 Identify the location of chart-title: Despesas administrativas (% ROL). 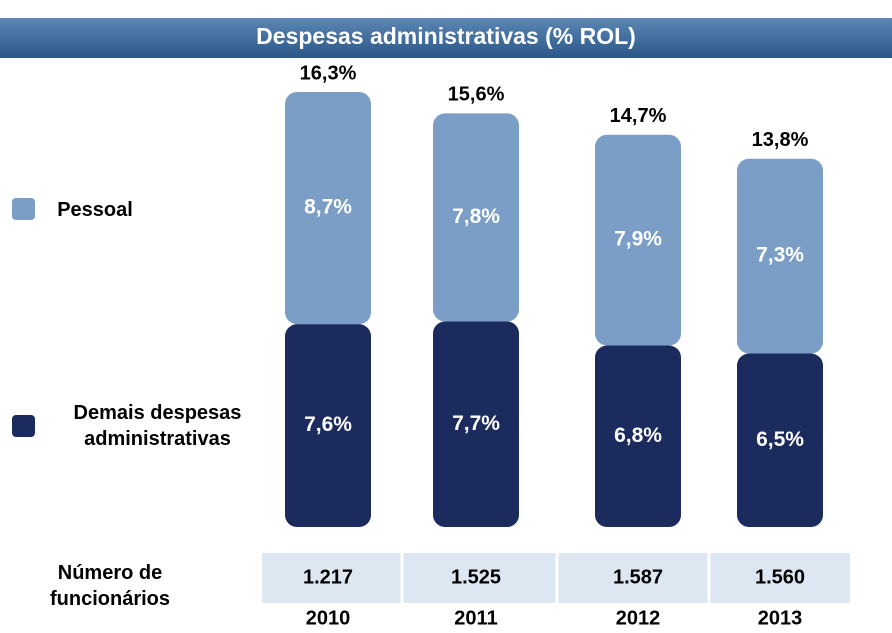
(446, 36).